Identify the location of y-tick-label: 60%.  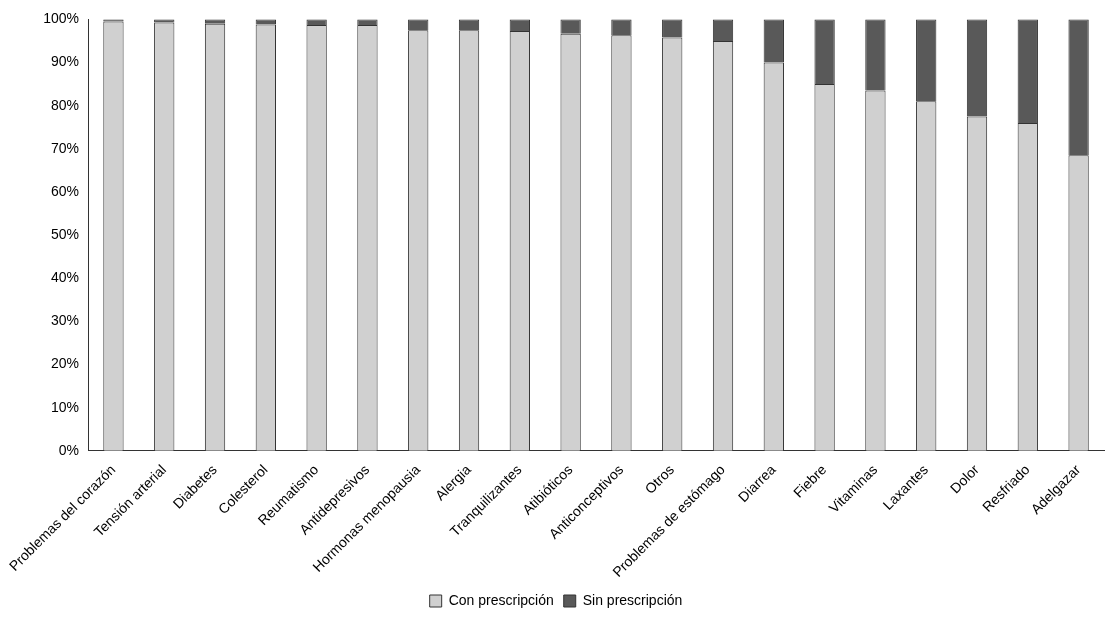
(65, 190).